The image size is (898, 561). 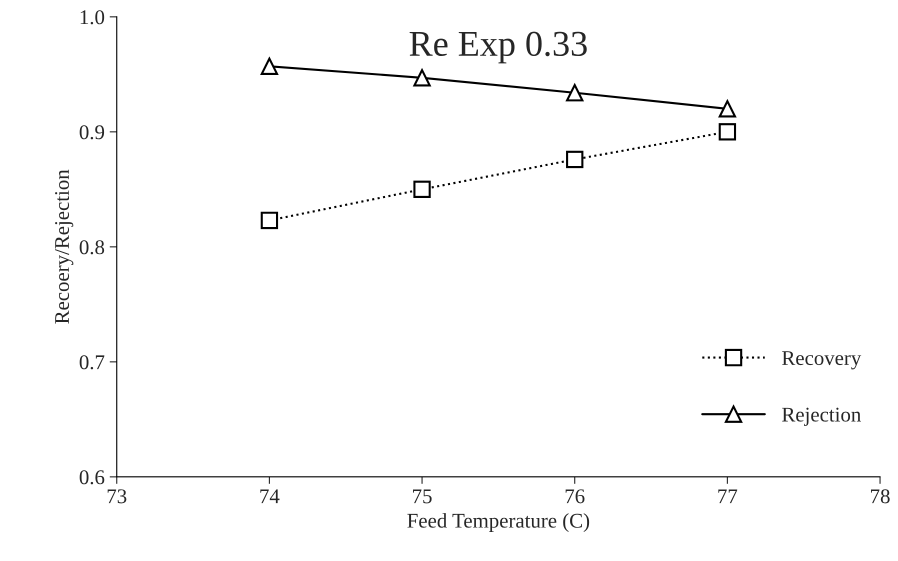 What do you see at coordinates (92, 362) in the screenshot?
I see `y-tick-label: 0.7` at bounding box center [92, 362].